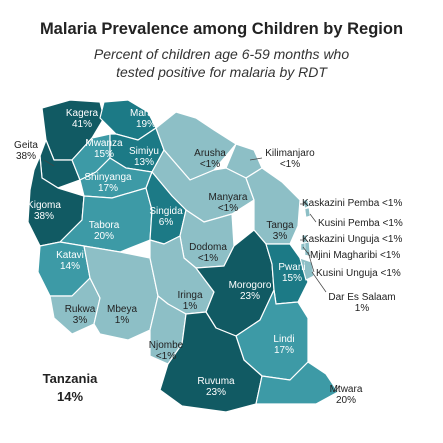 The image size is (443, 443). Describe the element at coordinates (210, 153) in the screenshot. I see `label-arusha-name: Arusha` at that location.